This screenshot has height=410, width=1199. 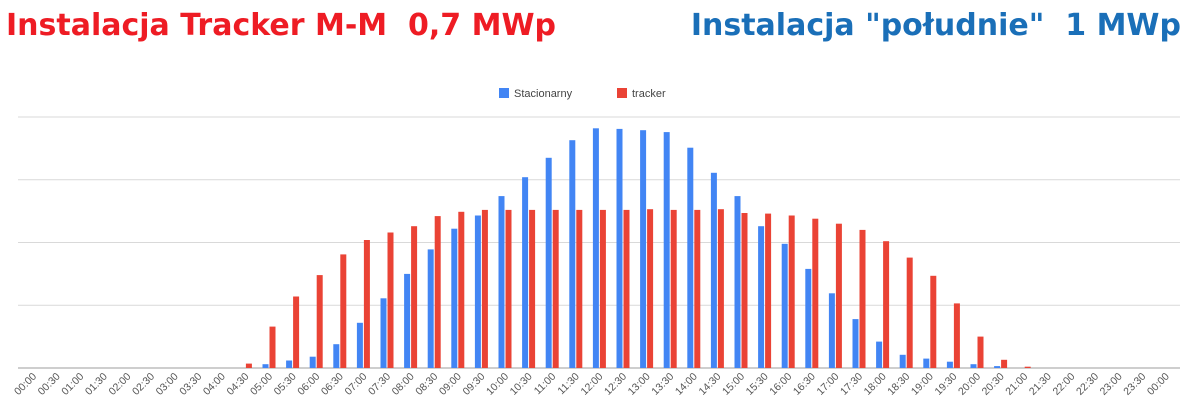 What do you see at coordinates (686, 384) in the screenshot?
I see `x-tick-label: 14:00` at bounding box center [686, 384].